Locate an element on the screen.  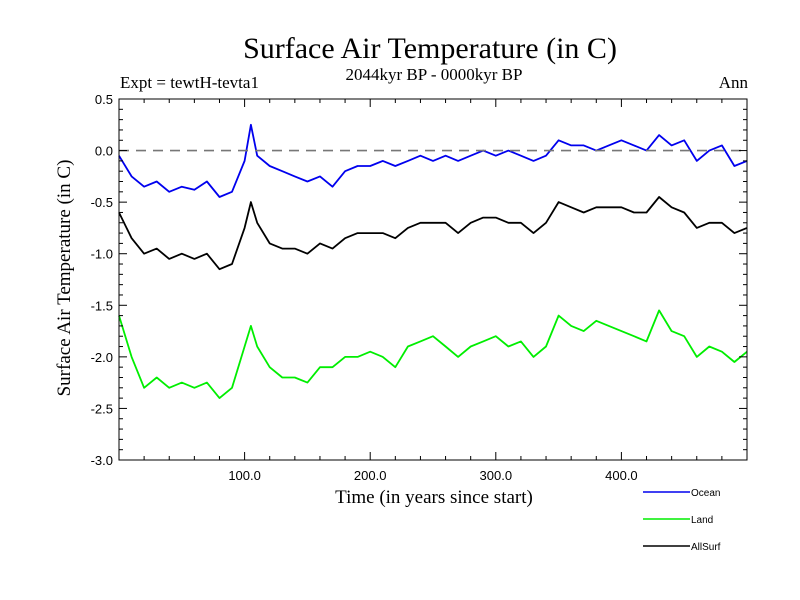
legend: Ocean Land AllSurf is located at coordinates (682, 520).